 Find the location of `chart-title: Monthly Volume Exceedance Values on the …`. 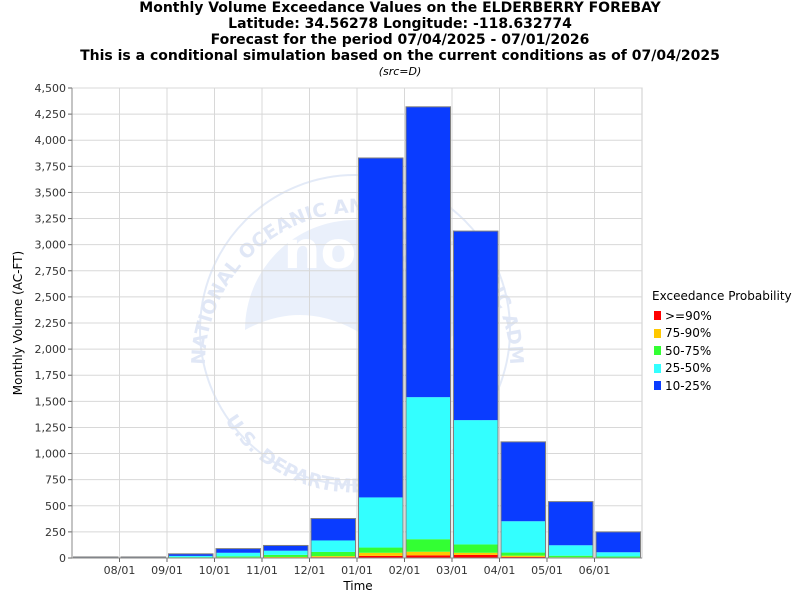

chart-title: Monthly Volume Exceedance Values on the … is located at coordinates (400, 8).